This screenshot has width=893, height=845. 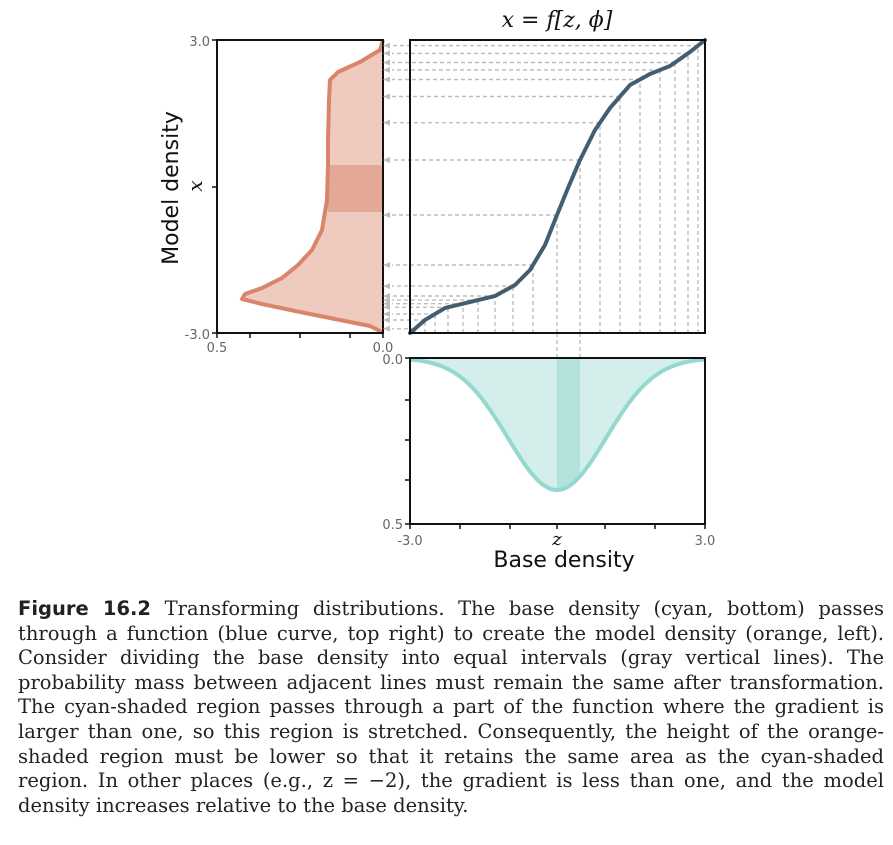 I want to click on base-density-ticks, so click(x=555, y=443).